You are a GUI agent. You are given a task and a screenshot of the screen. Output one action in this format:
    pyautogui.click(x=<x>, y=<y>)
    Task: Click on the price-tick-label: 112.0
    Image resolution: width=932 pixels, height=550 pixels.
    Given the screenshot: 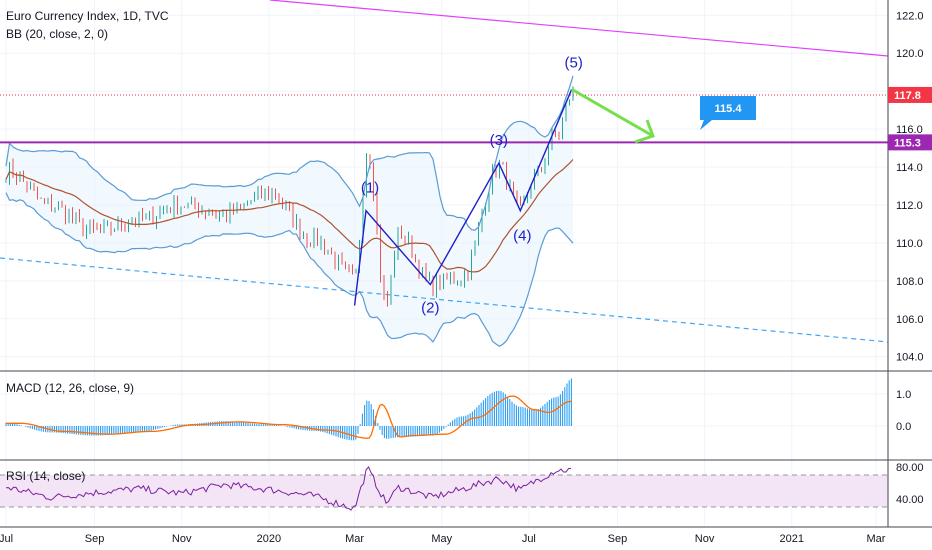 What is the action you would take?
    pyautogui.click(x=909, y=206)
    